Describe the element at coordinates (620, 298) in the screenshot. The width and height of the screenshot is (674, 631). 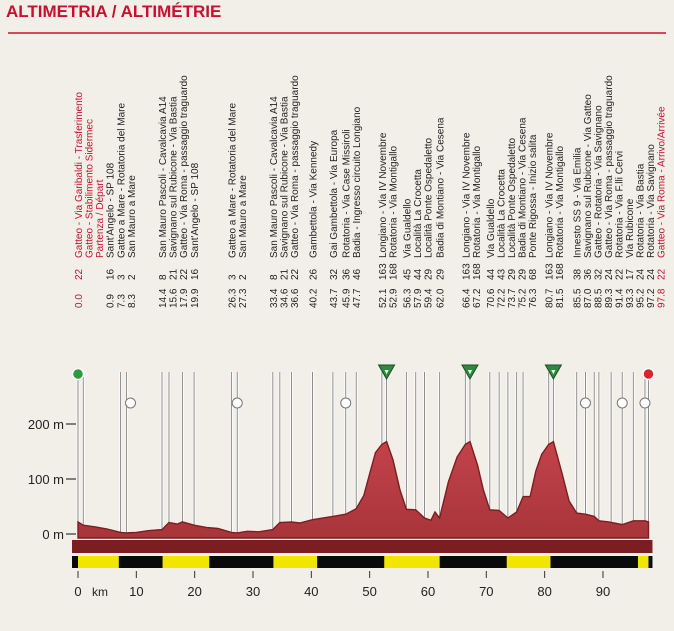
I see `waypoint-km: 91.4` at that location.